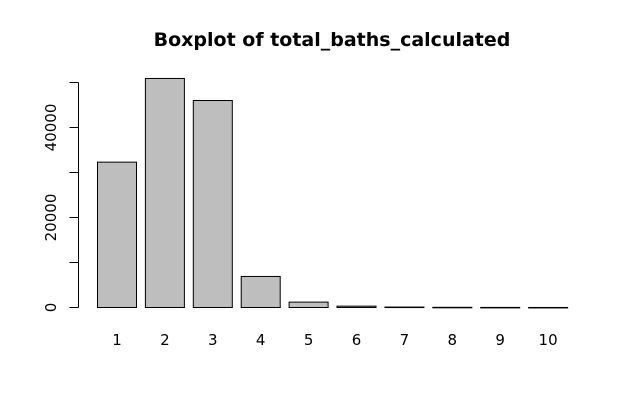 The height and width of the screenshot is (408, 626). Describe the element at coordinates (332, 40) in the screenshot. I see `chart-title: Boxplot of total_baths_calculated` at that location.